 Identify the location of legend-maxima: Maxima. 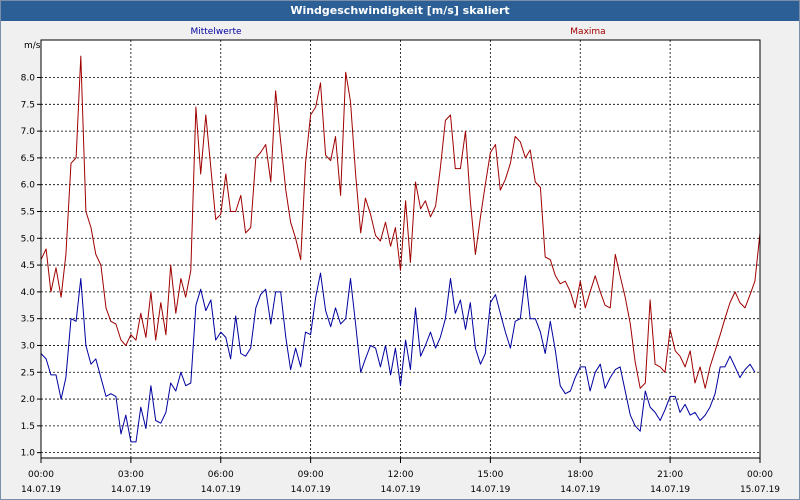
(587, 32).